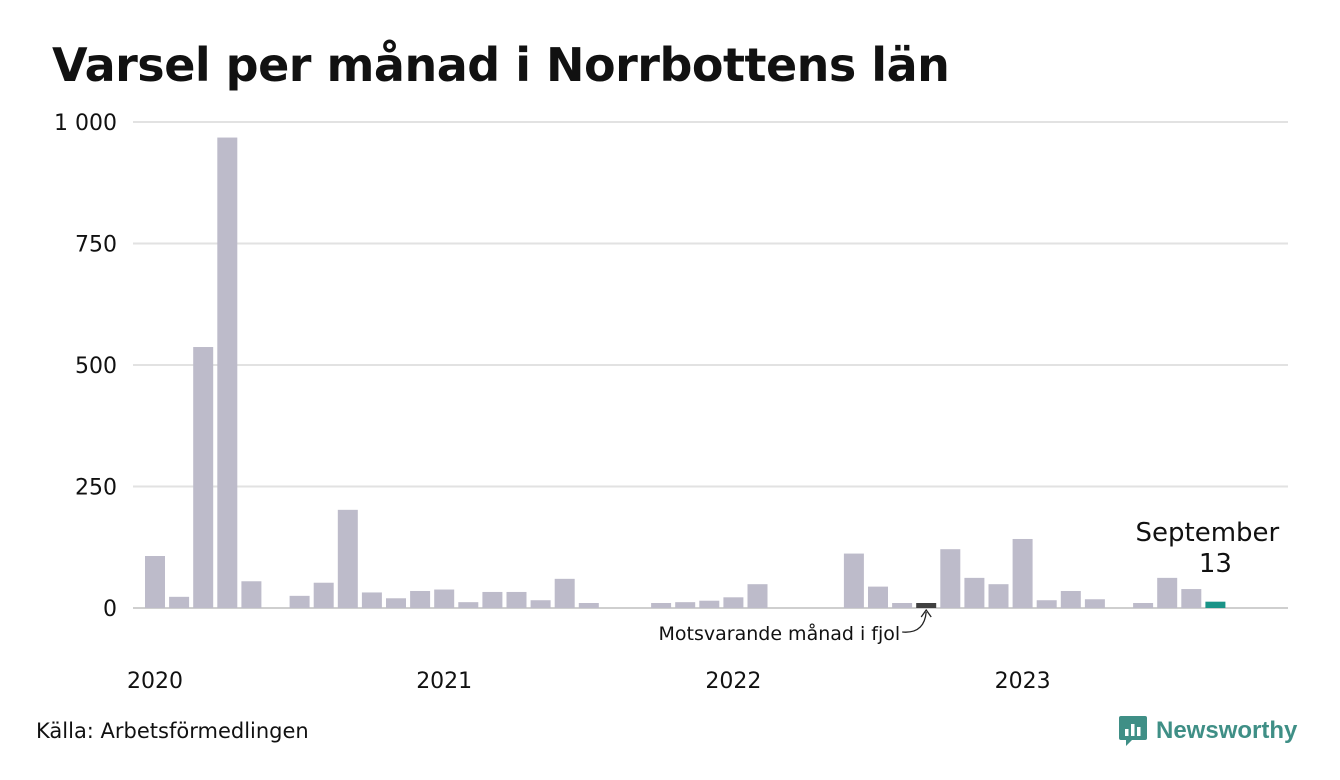 The height and width of the screenshot is (780, 1340). Describe the element at coordinates (926, 613) in the screenshot. I see `annotation-arrowhead` at that location.